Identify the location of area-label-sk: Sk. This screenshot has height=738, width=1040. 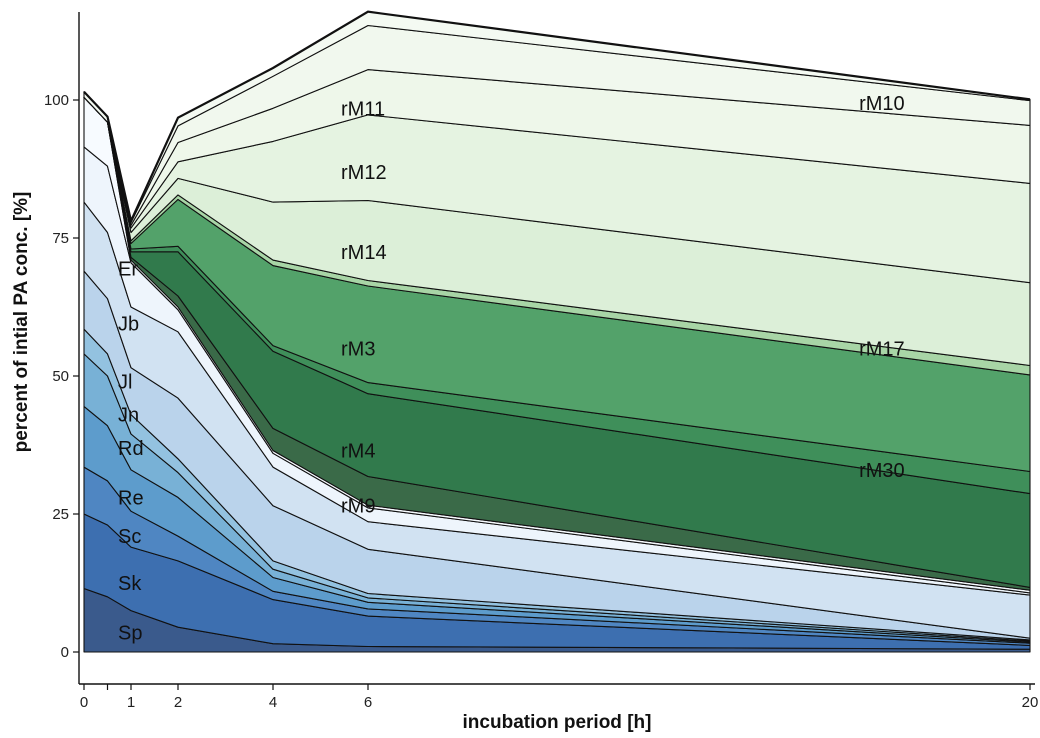
(130, 584).